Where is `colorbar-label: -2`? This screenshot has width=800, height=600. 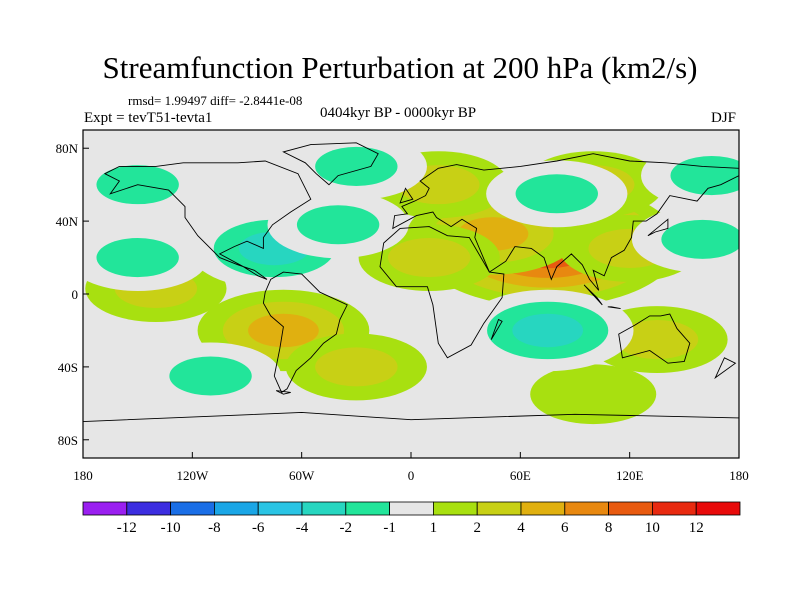 colorbar-label: -2 is located at coordinates (346, 528).